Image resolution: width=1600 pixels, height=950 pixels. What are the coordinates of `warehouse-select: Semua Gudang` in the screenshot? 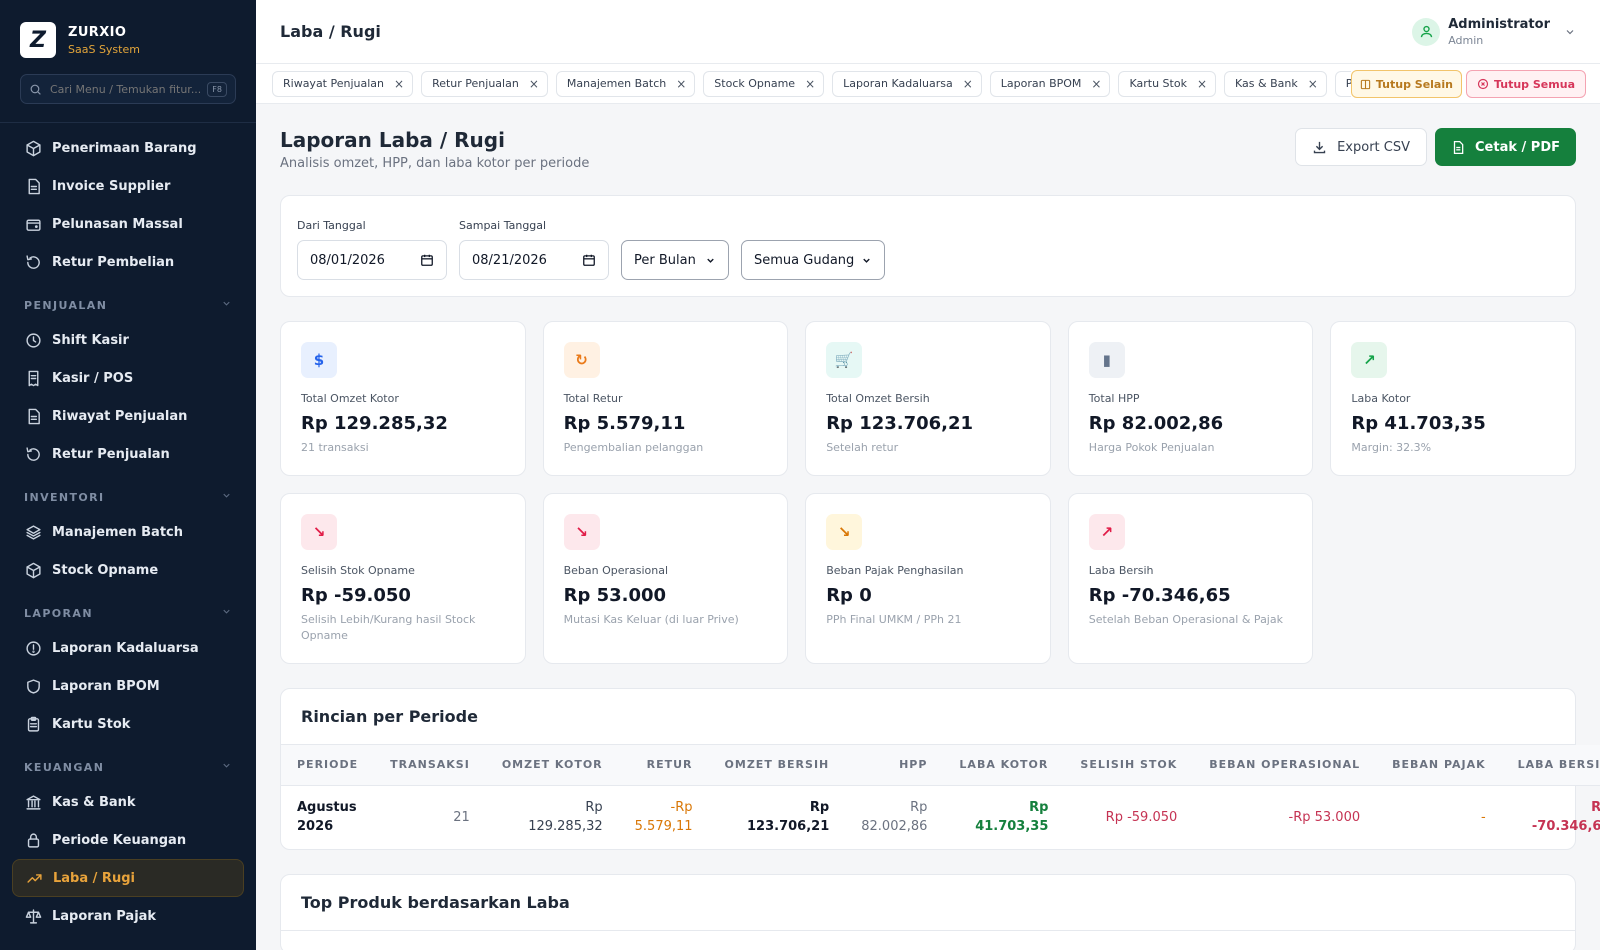 It's located at (813, 260).